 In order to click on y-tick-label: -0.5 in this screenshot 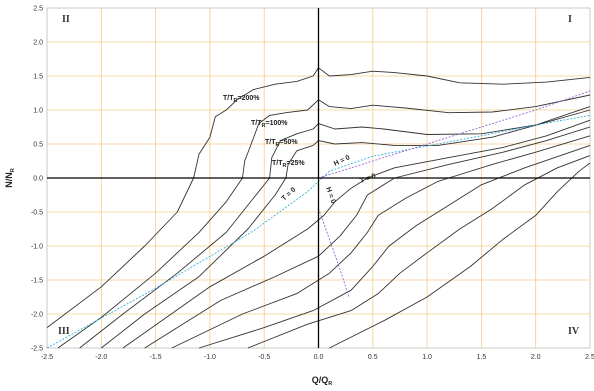, I will do `click(37, 213)`.